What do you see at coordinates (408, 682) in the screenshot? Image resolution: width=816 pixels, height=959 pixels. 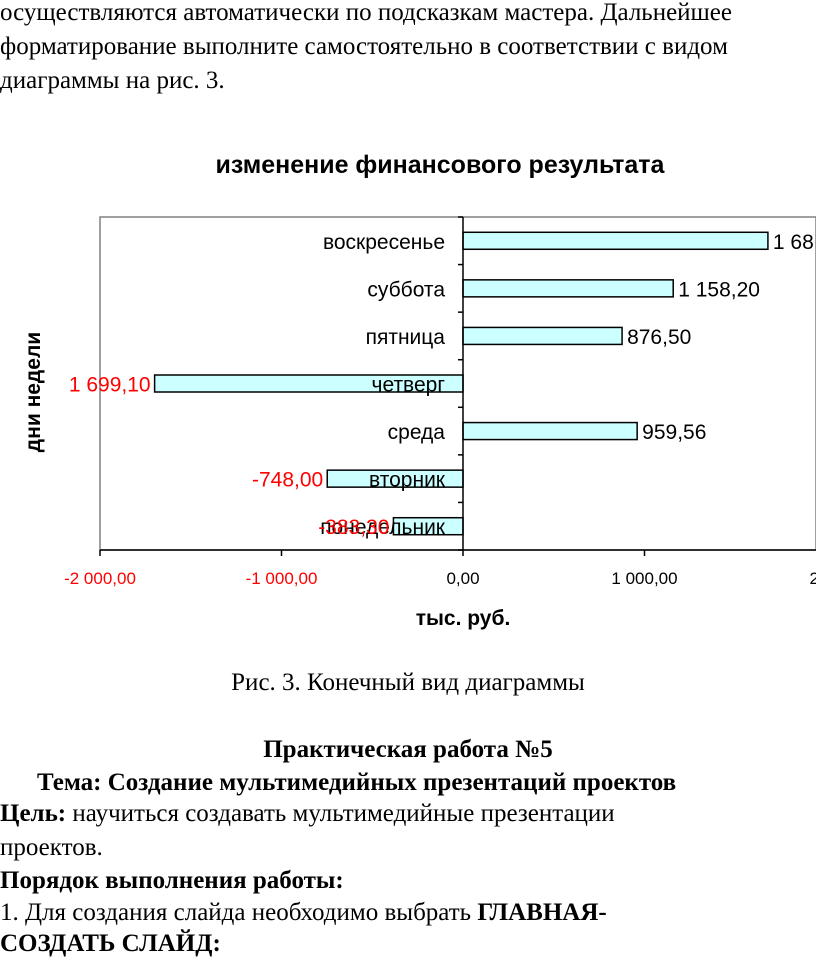 I see `figure-caption: Рис. 3. Конечный вид диаграммы` at bounding box center [408, 682].